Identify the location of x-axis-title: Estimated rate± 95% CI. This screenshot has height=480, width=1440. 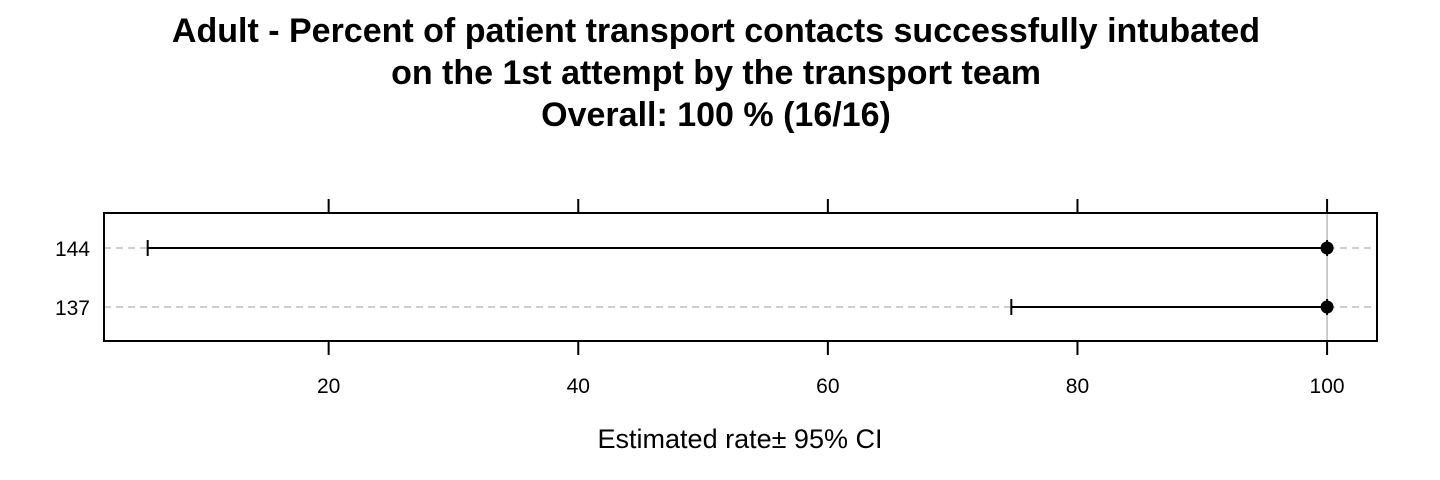
(740, 439).